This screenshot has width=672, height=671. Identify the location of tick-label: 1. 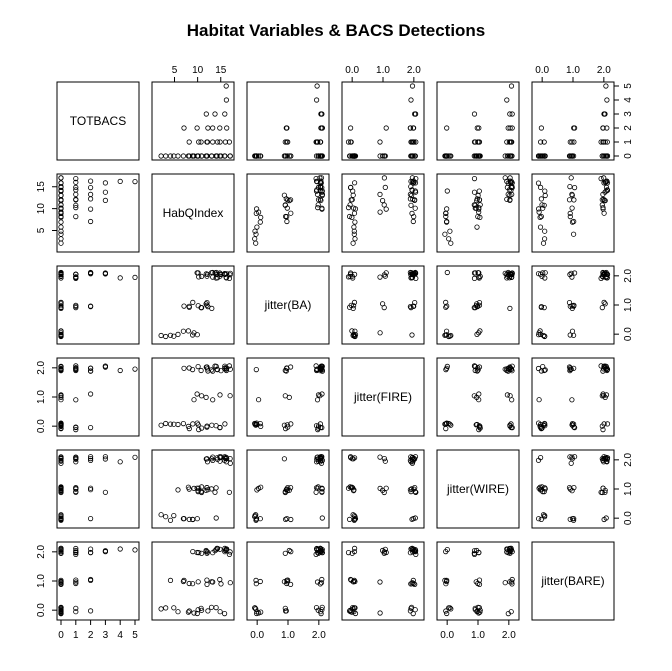
(628, 142).